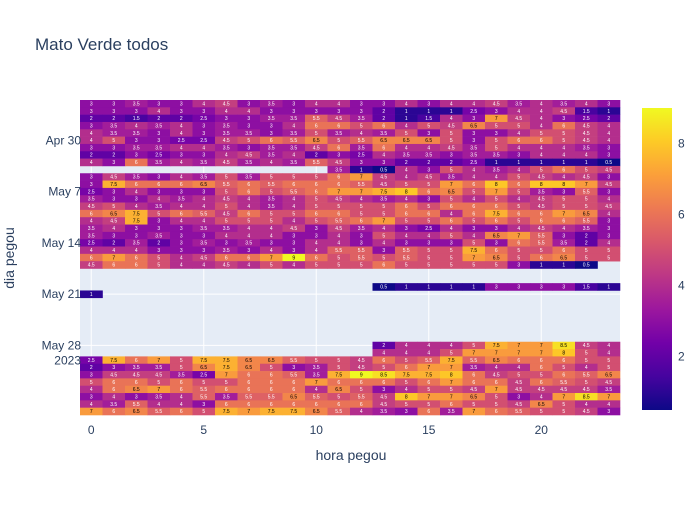 Image resolution: width=700 pixels, height=505 pixels. I want to click on cell-value-label: 2.5, so click(203, 119).